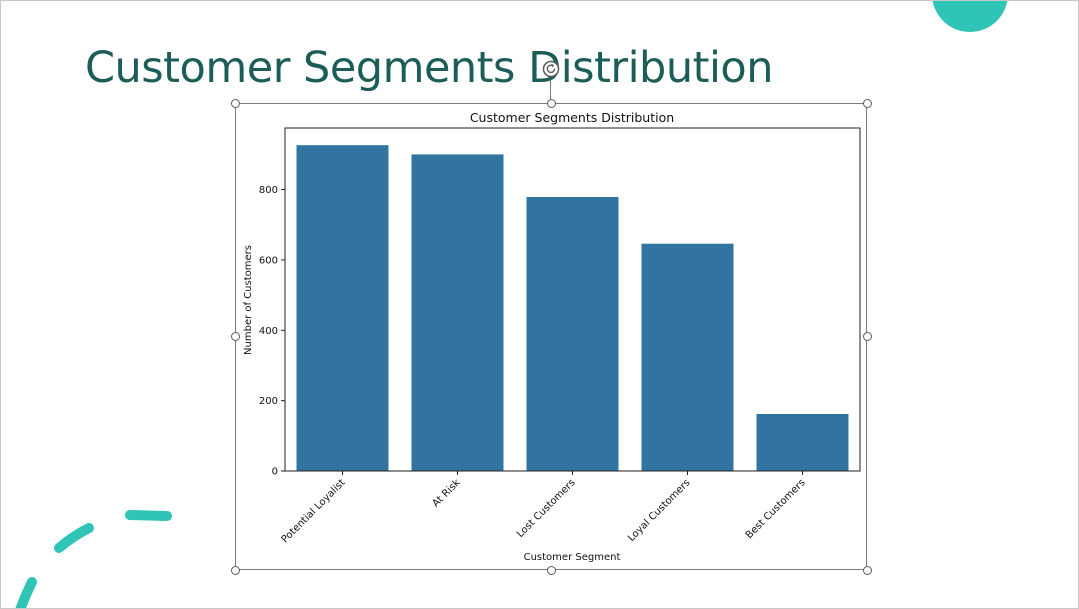 The width and height of the screenshot is (1079, 609). Describe the element at coordinates (550, 89) in the screenshot. I see `rotate-connector` at that location.